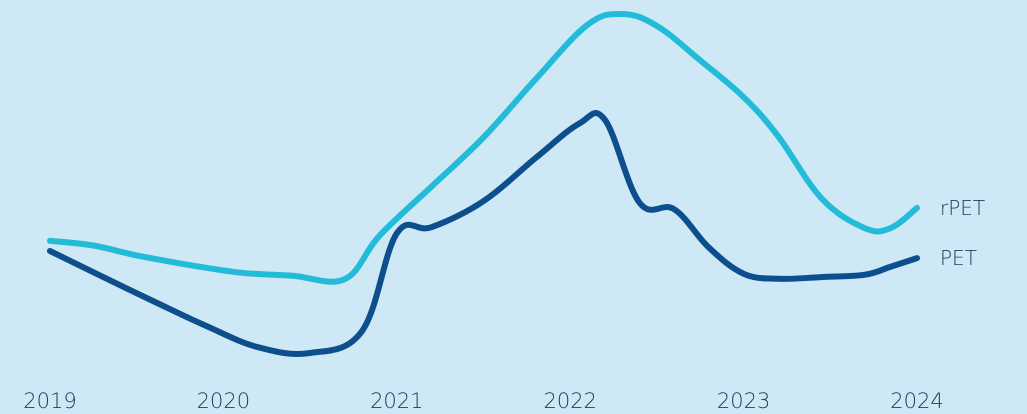  Describe the element at coordinates (962, 208) in the screenshot. I see `series-label-rpet: rPET` at that location.